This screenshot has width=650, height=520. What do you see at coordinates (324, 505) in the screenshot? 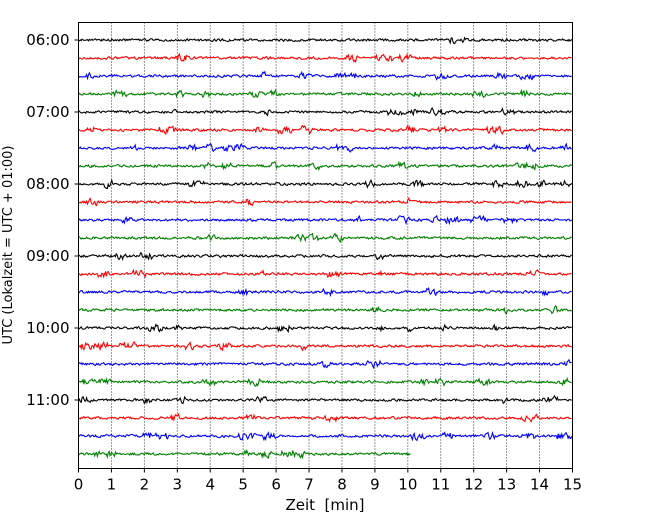
I see `x-axis-title: Zeit [min]` at bounding box center [324, 505].